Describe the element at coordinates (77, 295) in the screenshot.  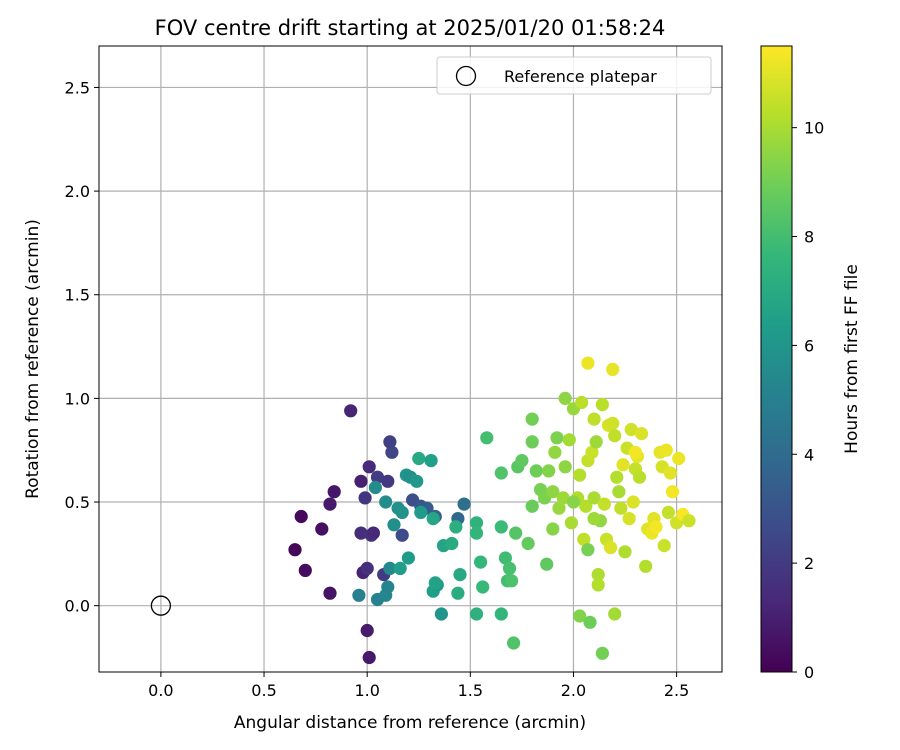
I see `y-tick-label: 1.5` at that location.